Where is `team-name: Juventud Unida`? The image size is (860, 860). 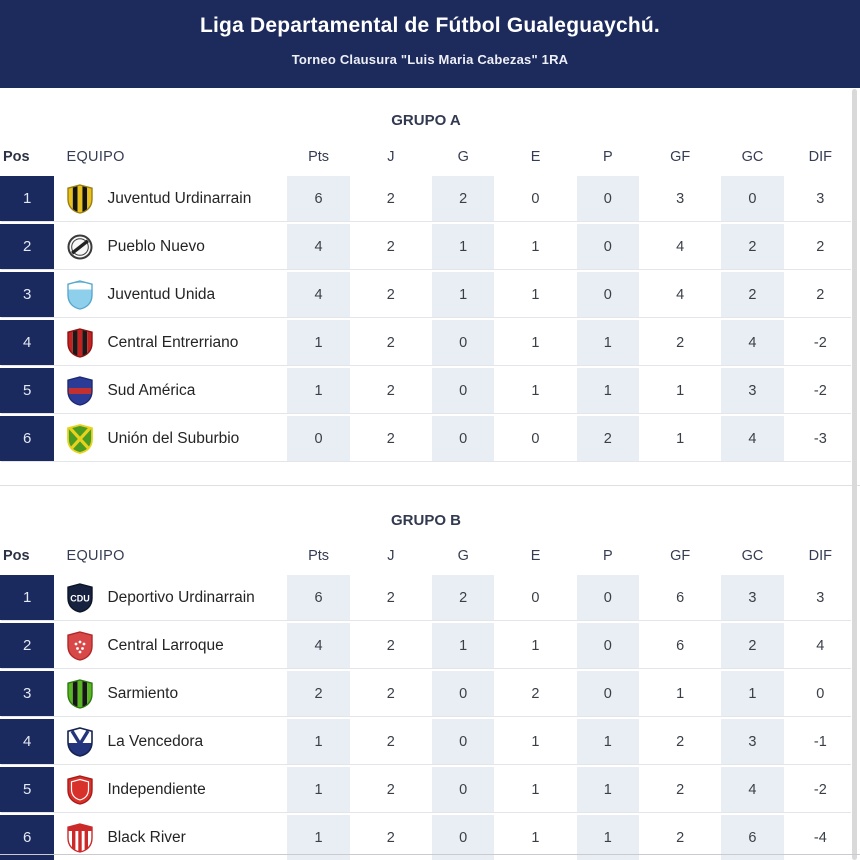
team-name: Juventud Unida is located at coordinates (161, 294).